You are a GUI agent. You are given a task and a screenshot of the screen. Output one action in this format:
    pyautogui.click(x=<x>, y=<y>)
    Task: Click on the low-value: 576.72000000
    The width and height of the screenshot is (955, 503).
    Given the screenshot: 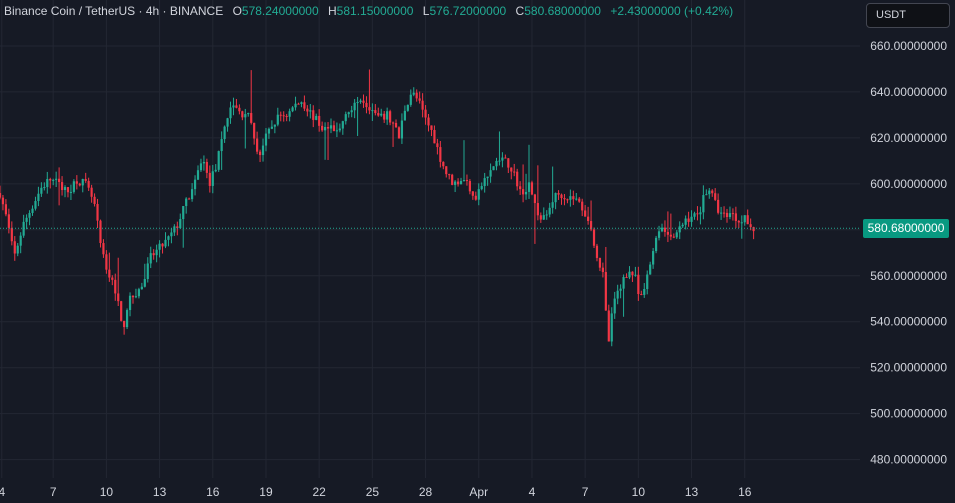 What is the action you would take?
    pyautogui.click(x=468, y=11)
    